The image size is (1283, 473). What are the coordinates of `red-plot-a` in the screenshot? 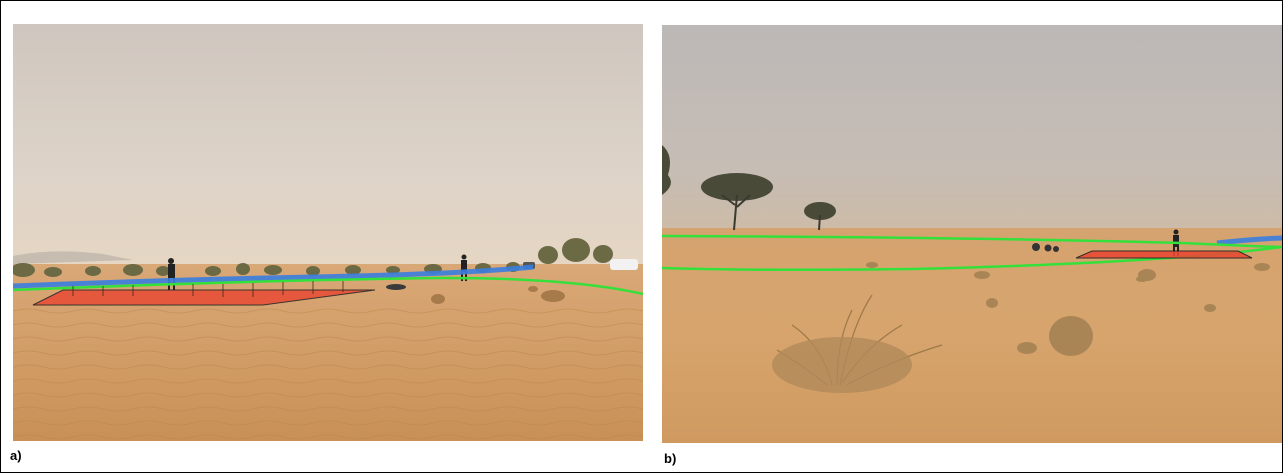 It's located at (204, 297).